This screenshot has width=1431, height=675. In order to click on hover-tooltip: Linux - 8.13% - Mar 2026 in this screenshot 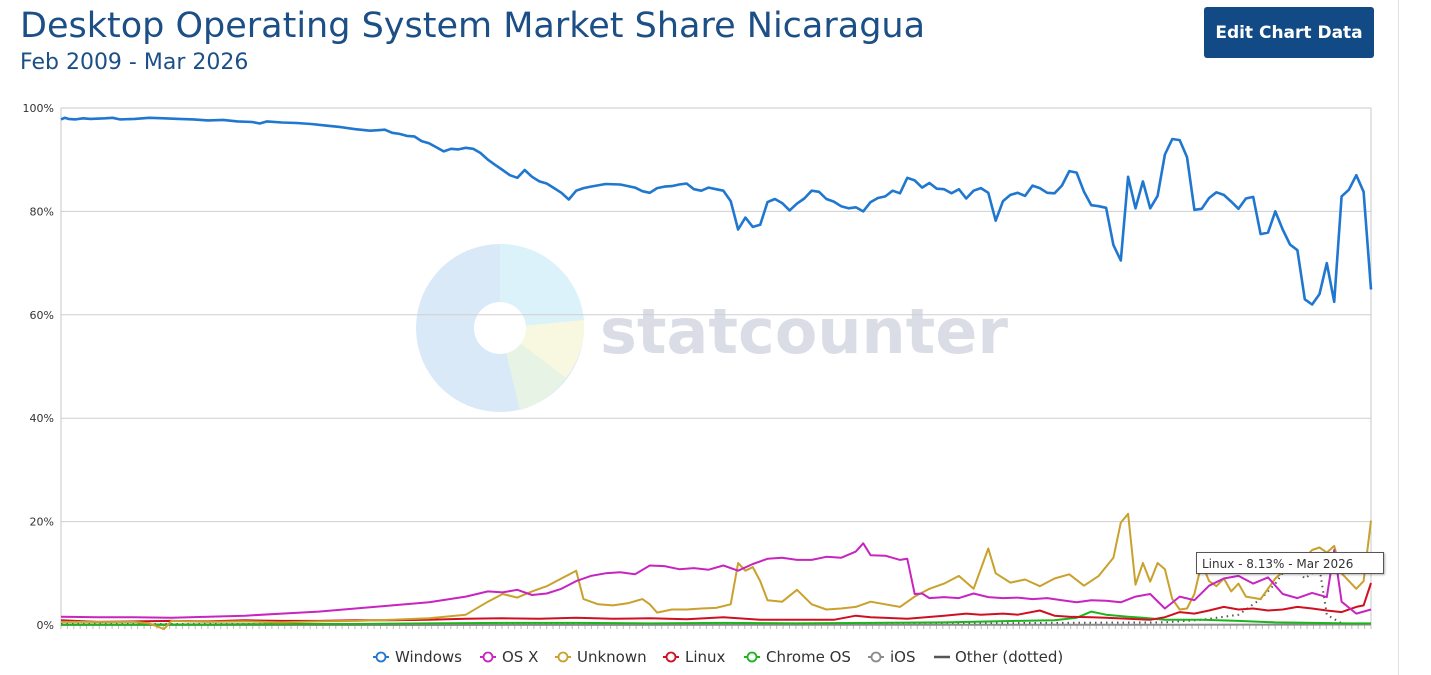, I will do `click(1290, 563)`.